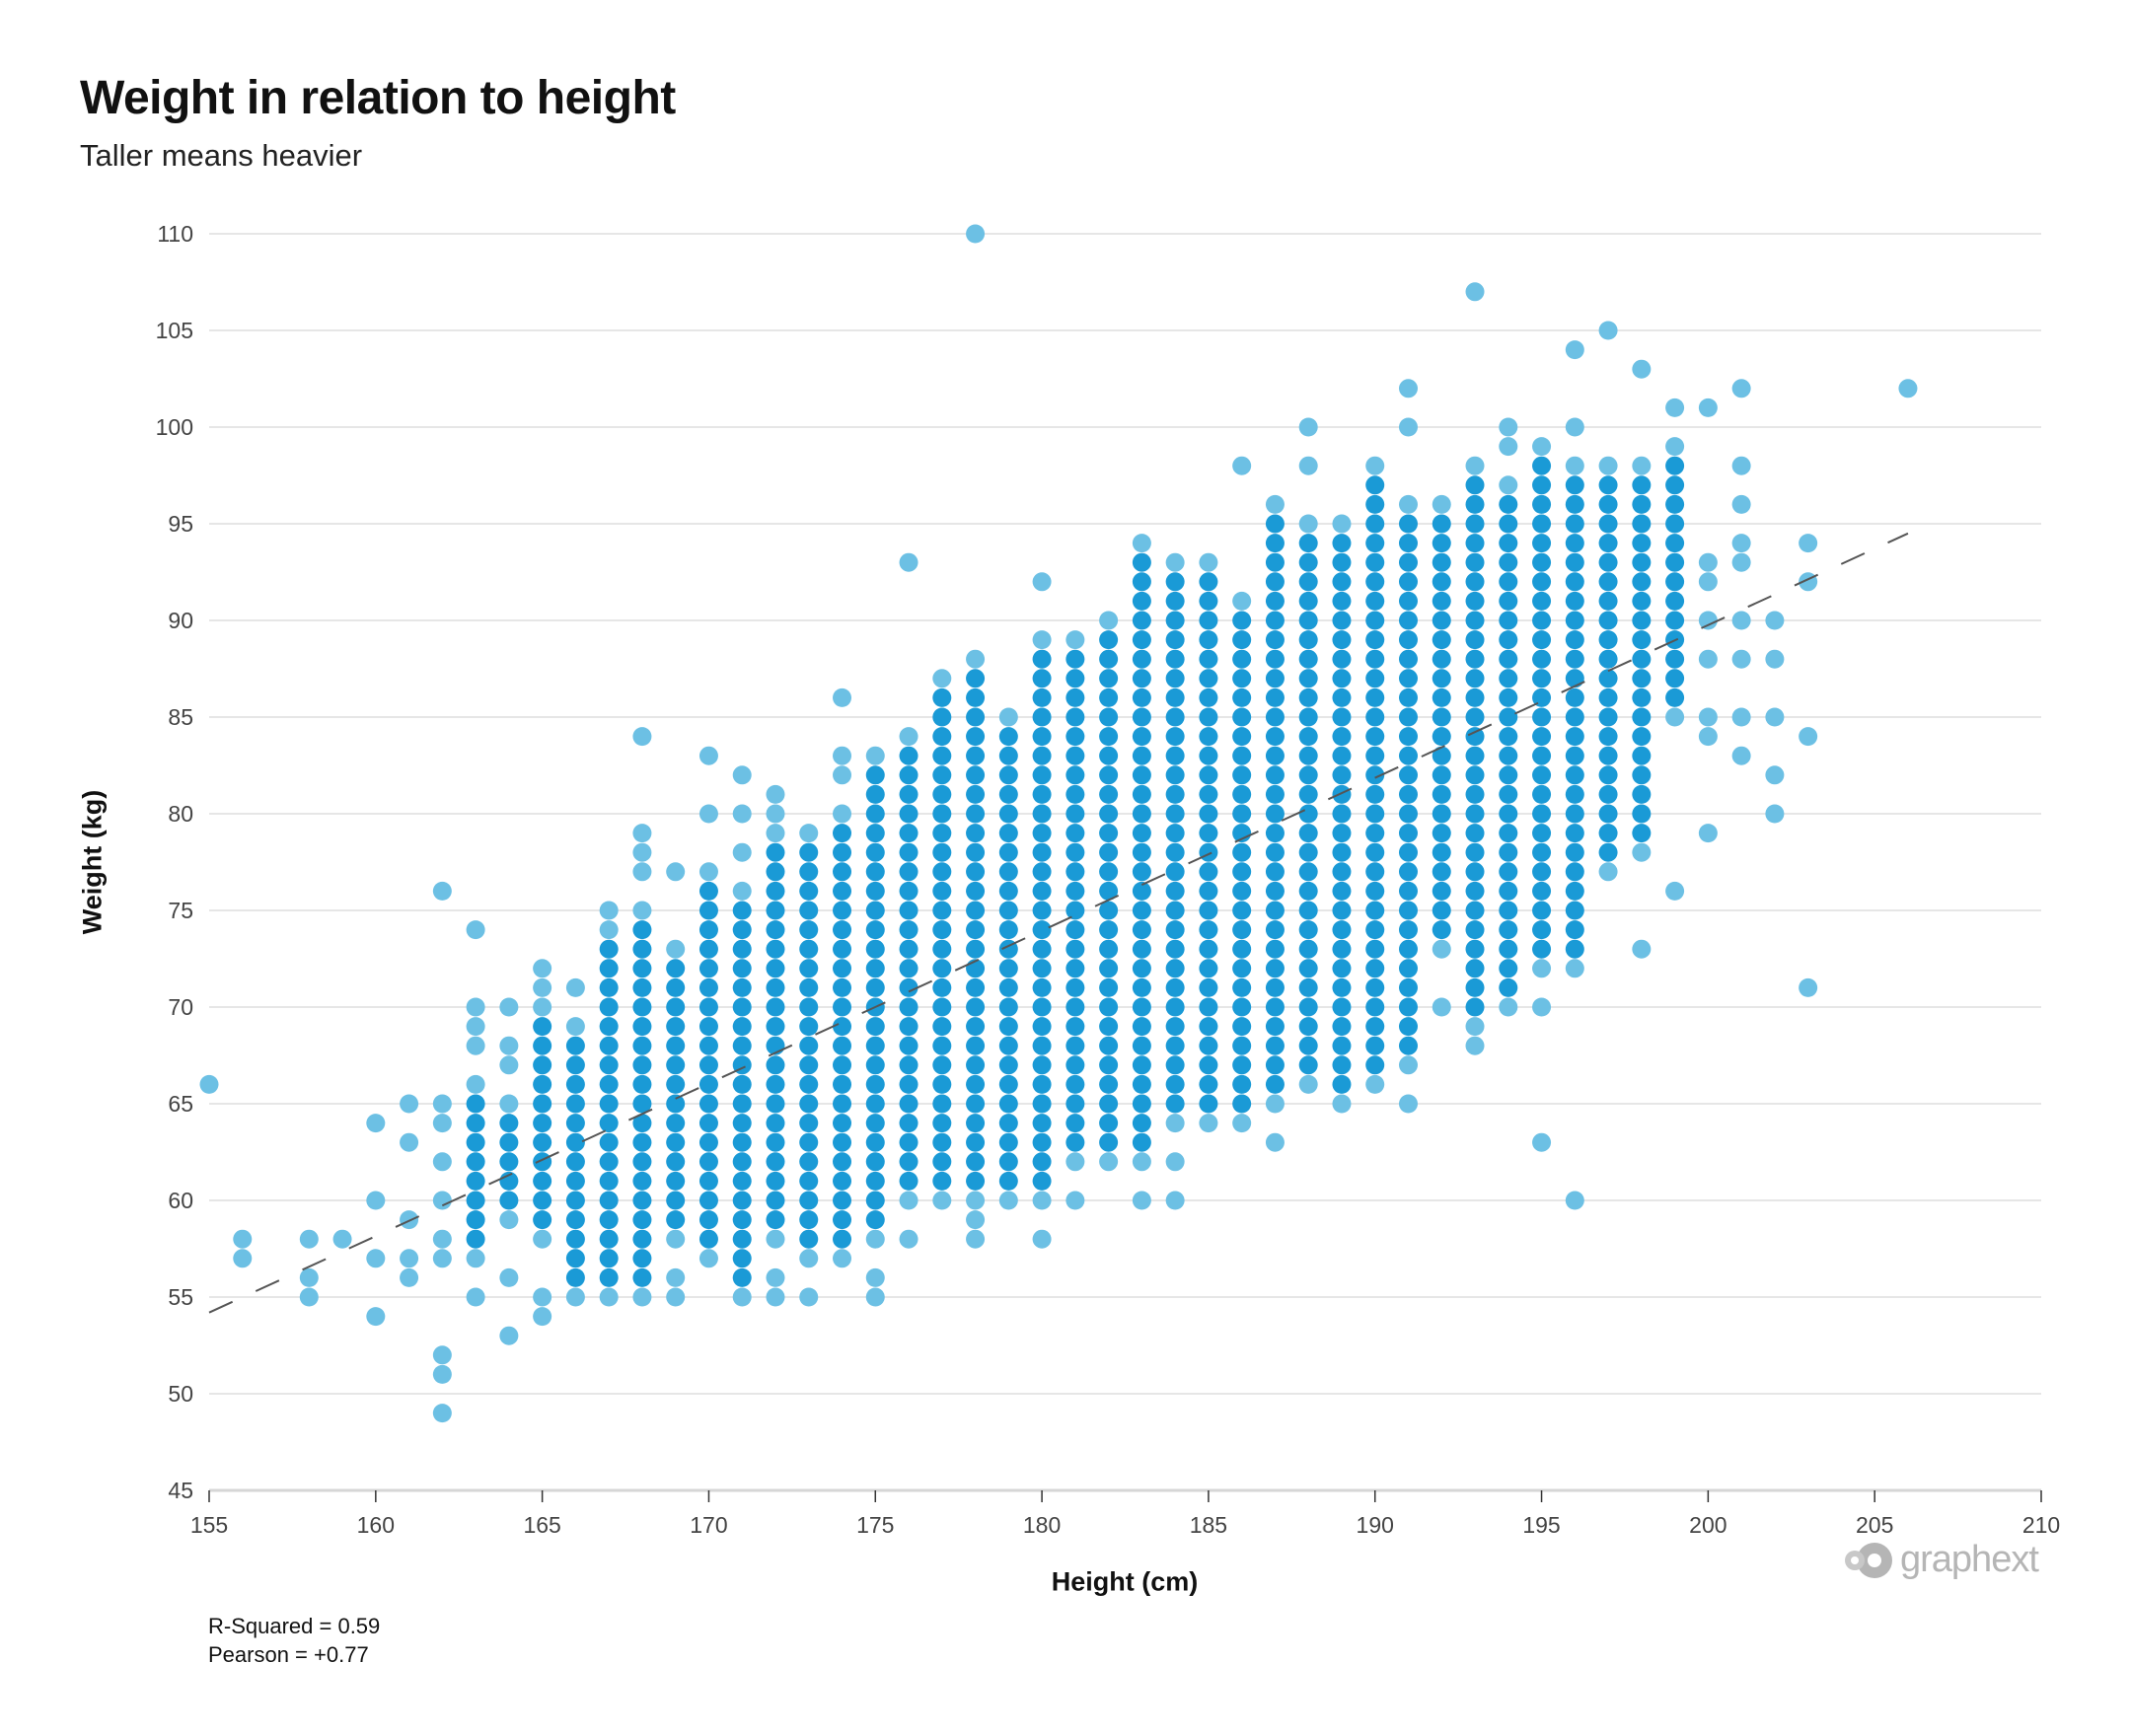 This screenshot has width=2131, height=1736. Describe the element at coordinates (92, 862) in the screenshot. I see `y-axis-label: Weight (kg)` at that location.